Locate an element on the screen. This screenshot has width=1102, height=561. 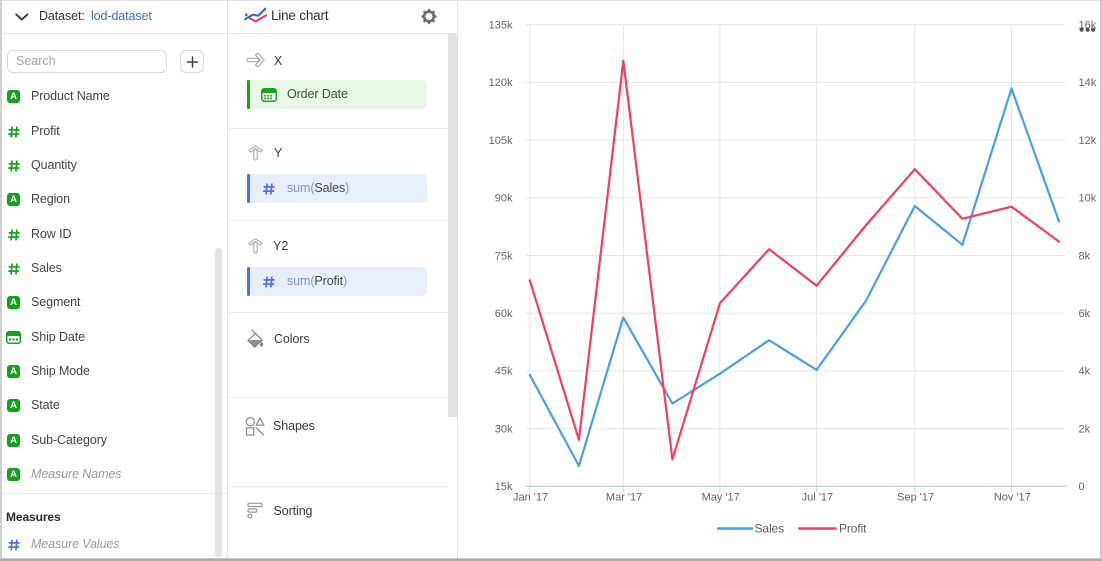
svg-text: 105k is located at coordinates (501, 141).